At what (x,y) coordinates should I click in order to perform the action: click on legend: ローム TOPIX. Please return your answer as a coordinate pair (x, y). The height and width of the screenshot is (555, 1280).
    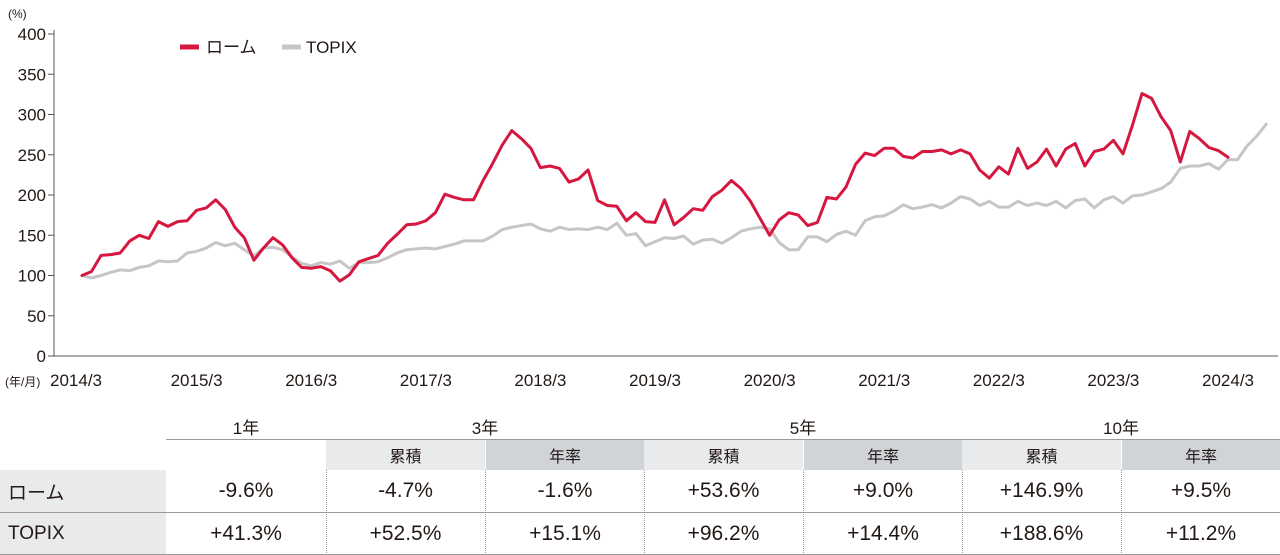
    Looking at the image, I should click on (268, 47).